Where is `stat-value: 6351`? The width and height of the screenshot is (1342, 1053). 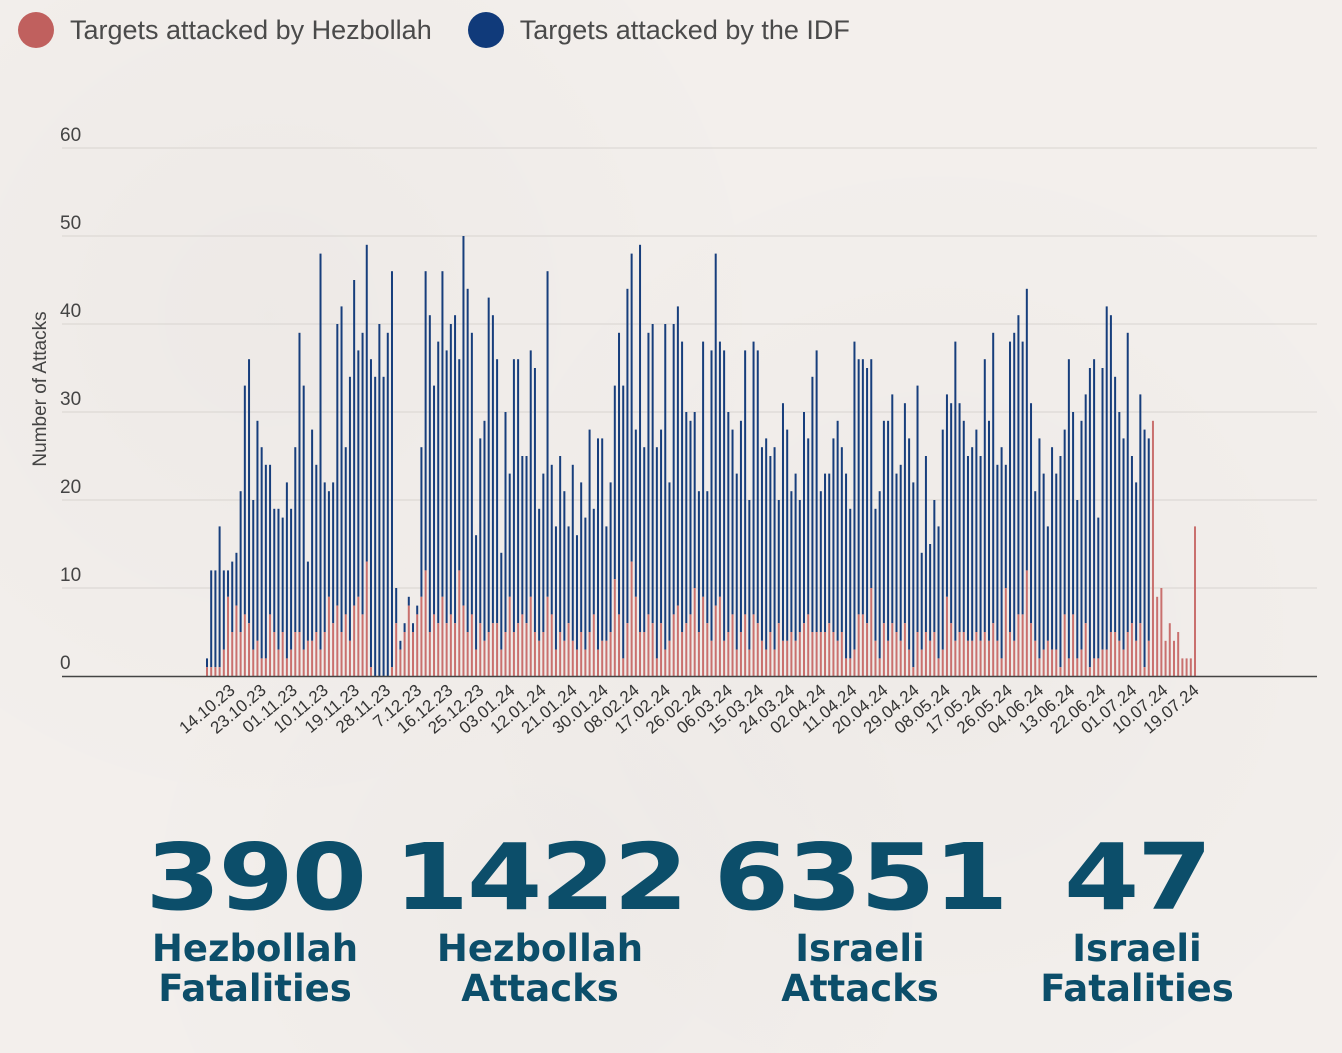 stat-value: 6351 is located at coordinates (861, 877).